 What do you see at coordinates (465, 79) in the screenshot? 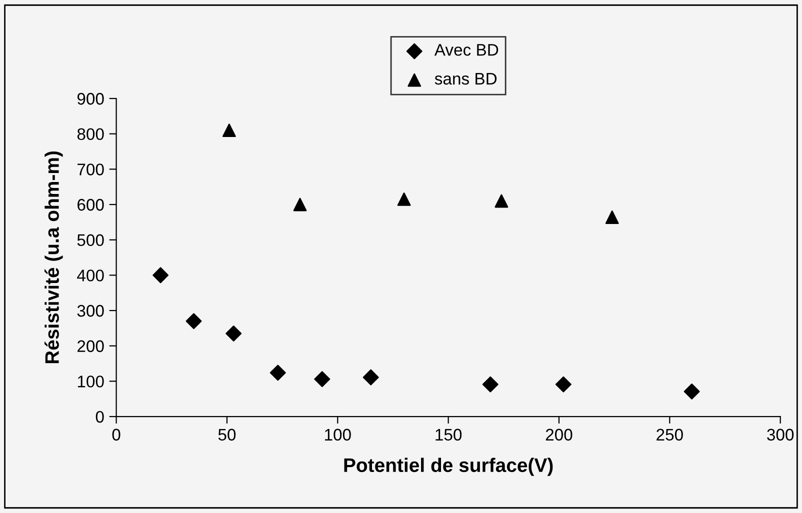
I see `legend-label: sans BD` at bounding box center [465, 79].